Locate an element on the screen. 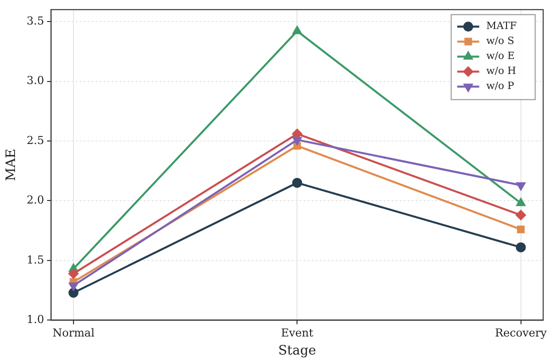 The height and width of the screenshot is (361, 550). y-tick-label: 3.5 is located at coordinates (35, 21).